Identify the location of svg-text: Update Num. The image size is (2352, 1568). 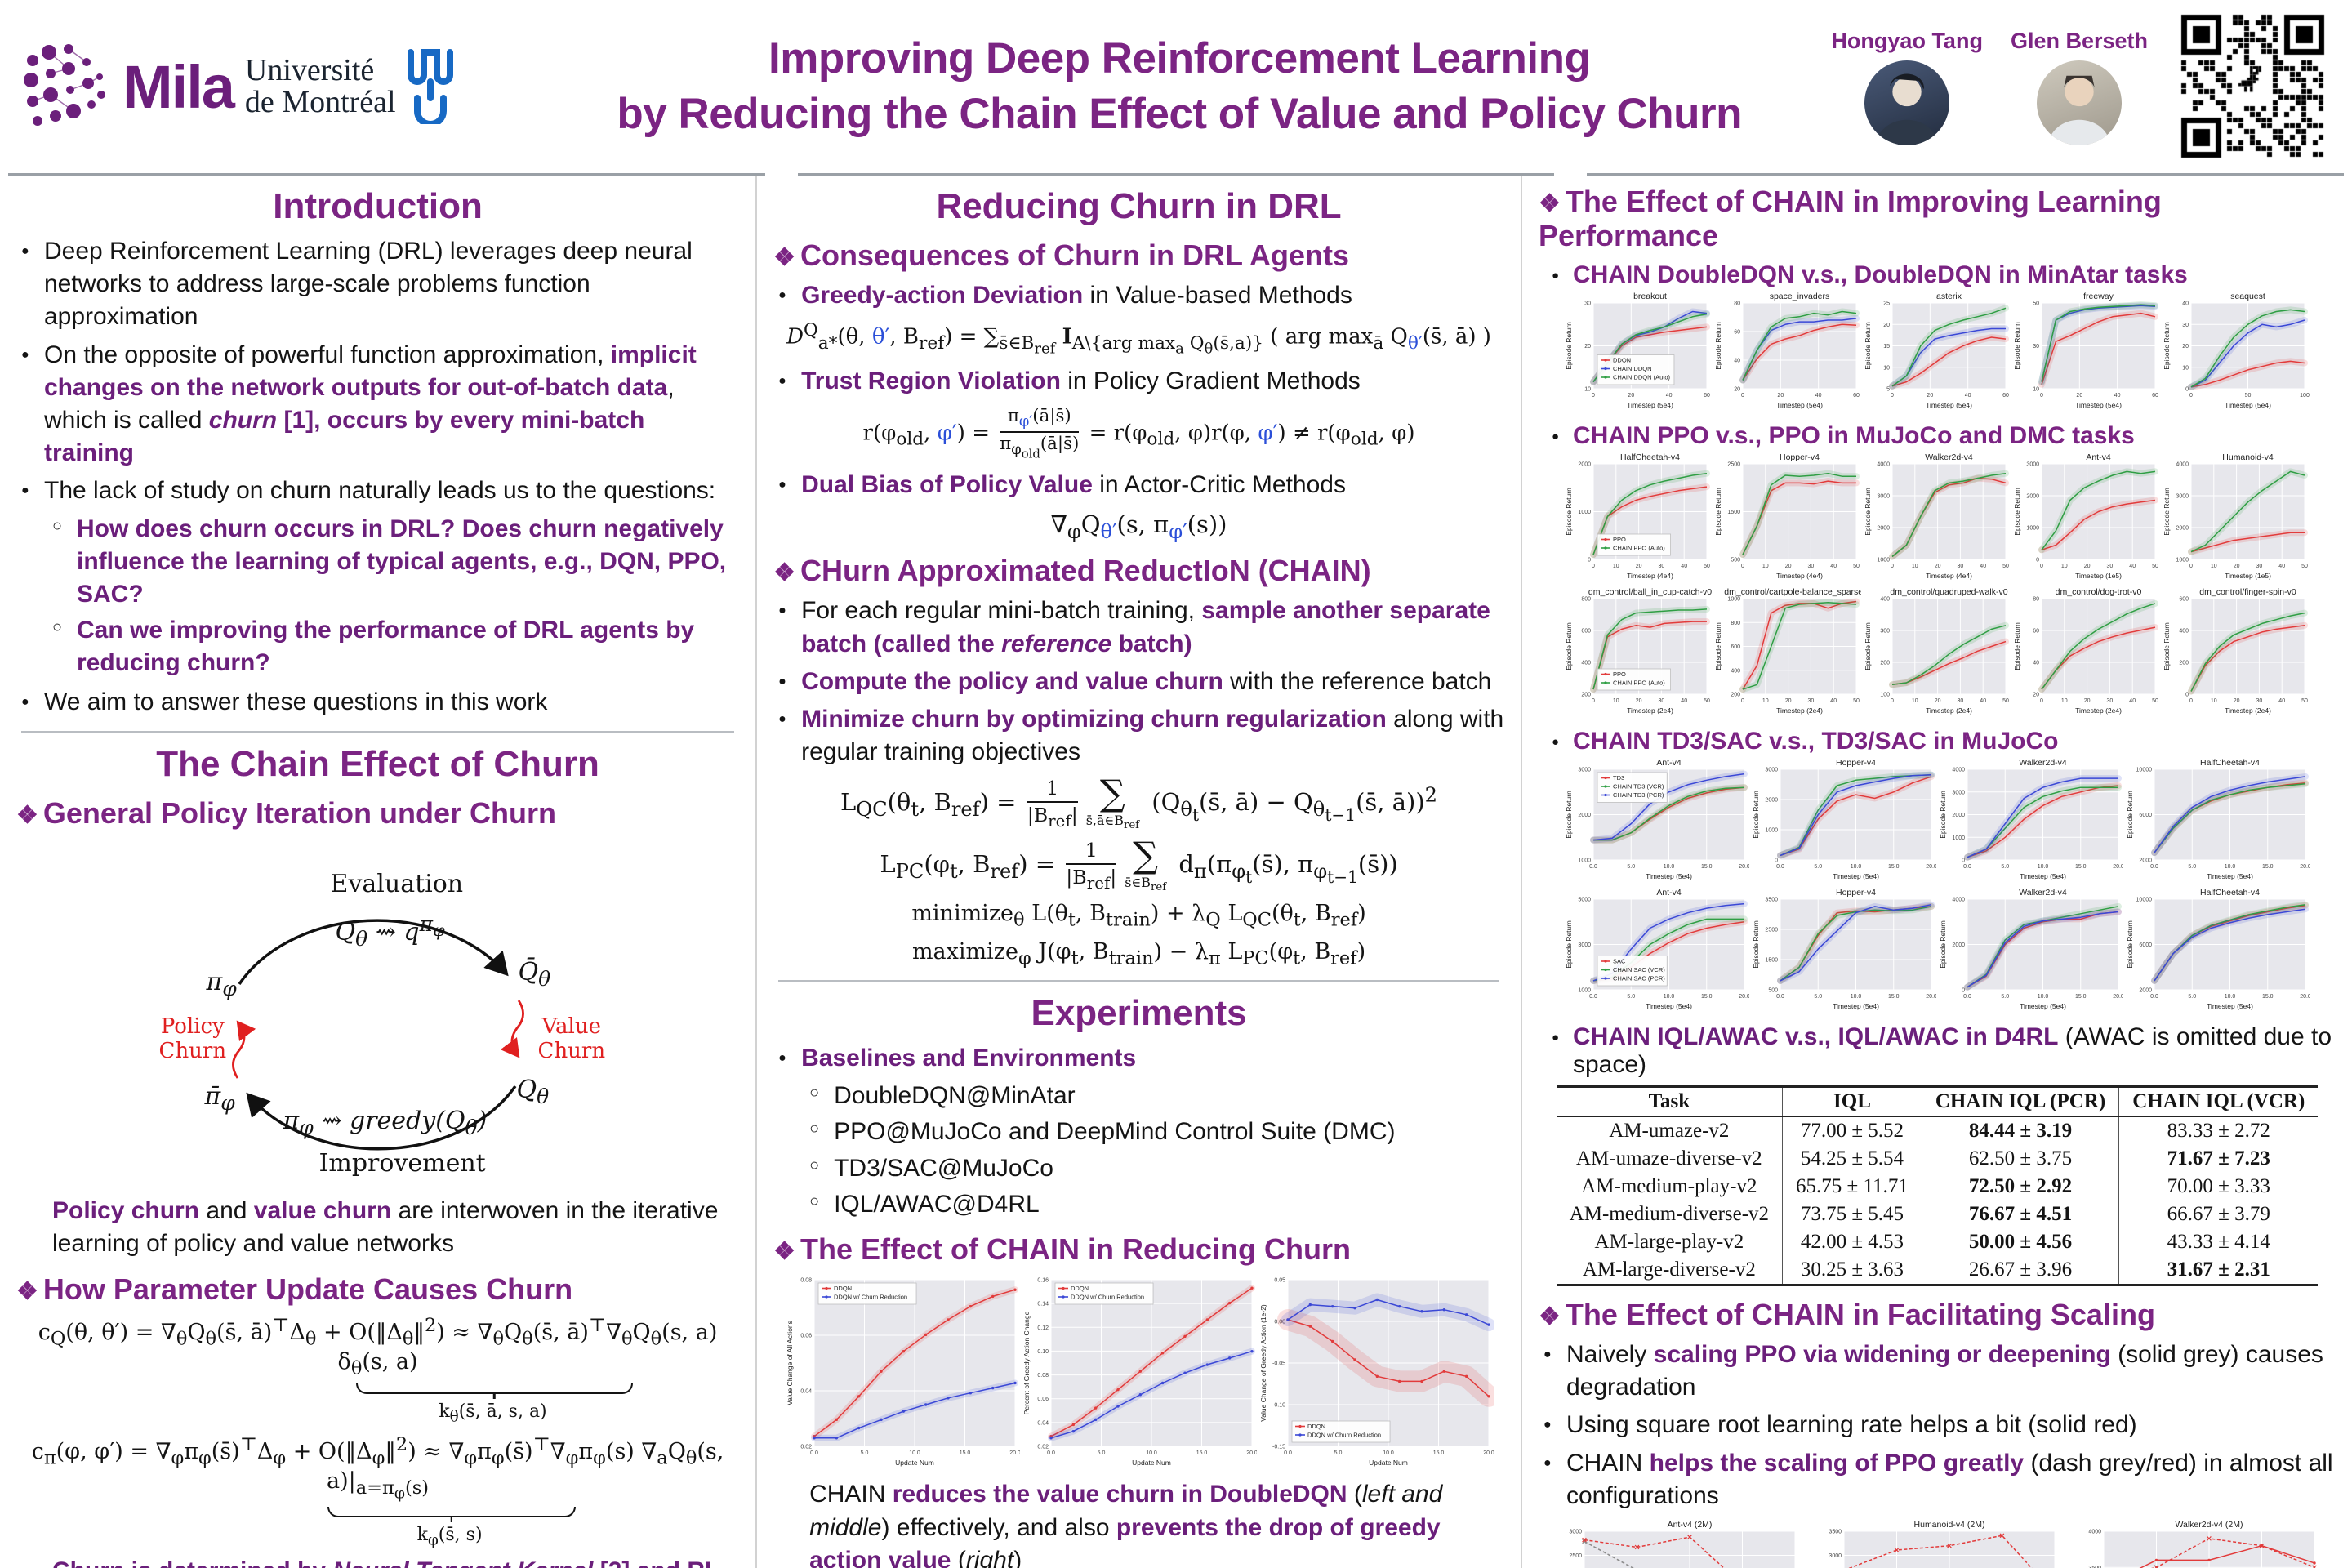
(914, 1463).